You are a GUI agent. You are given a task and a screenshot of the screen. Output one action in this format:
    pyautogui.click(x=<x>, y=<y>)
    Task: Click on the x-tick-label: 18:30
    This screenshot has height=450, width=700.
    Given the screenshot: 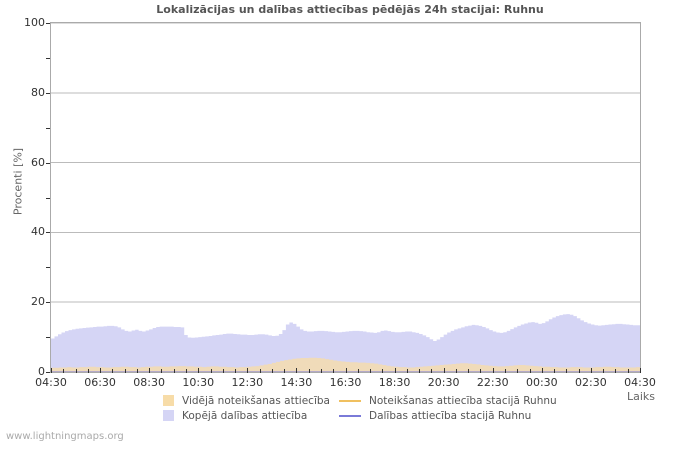 What is the action you would take?
    pyautogui.click(x=394, y=382)
    